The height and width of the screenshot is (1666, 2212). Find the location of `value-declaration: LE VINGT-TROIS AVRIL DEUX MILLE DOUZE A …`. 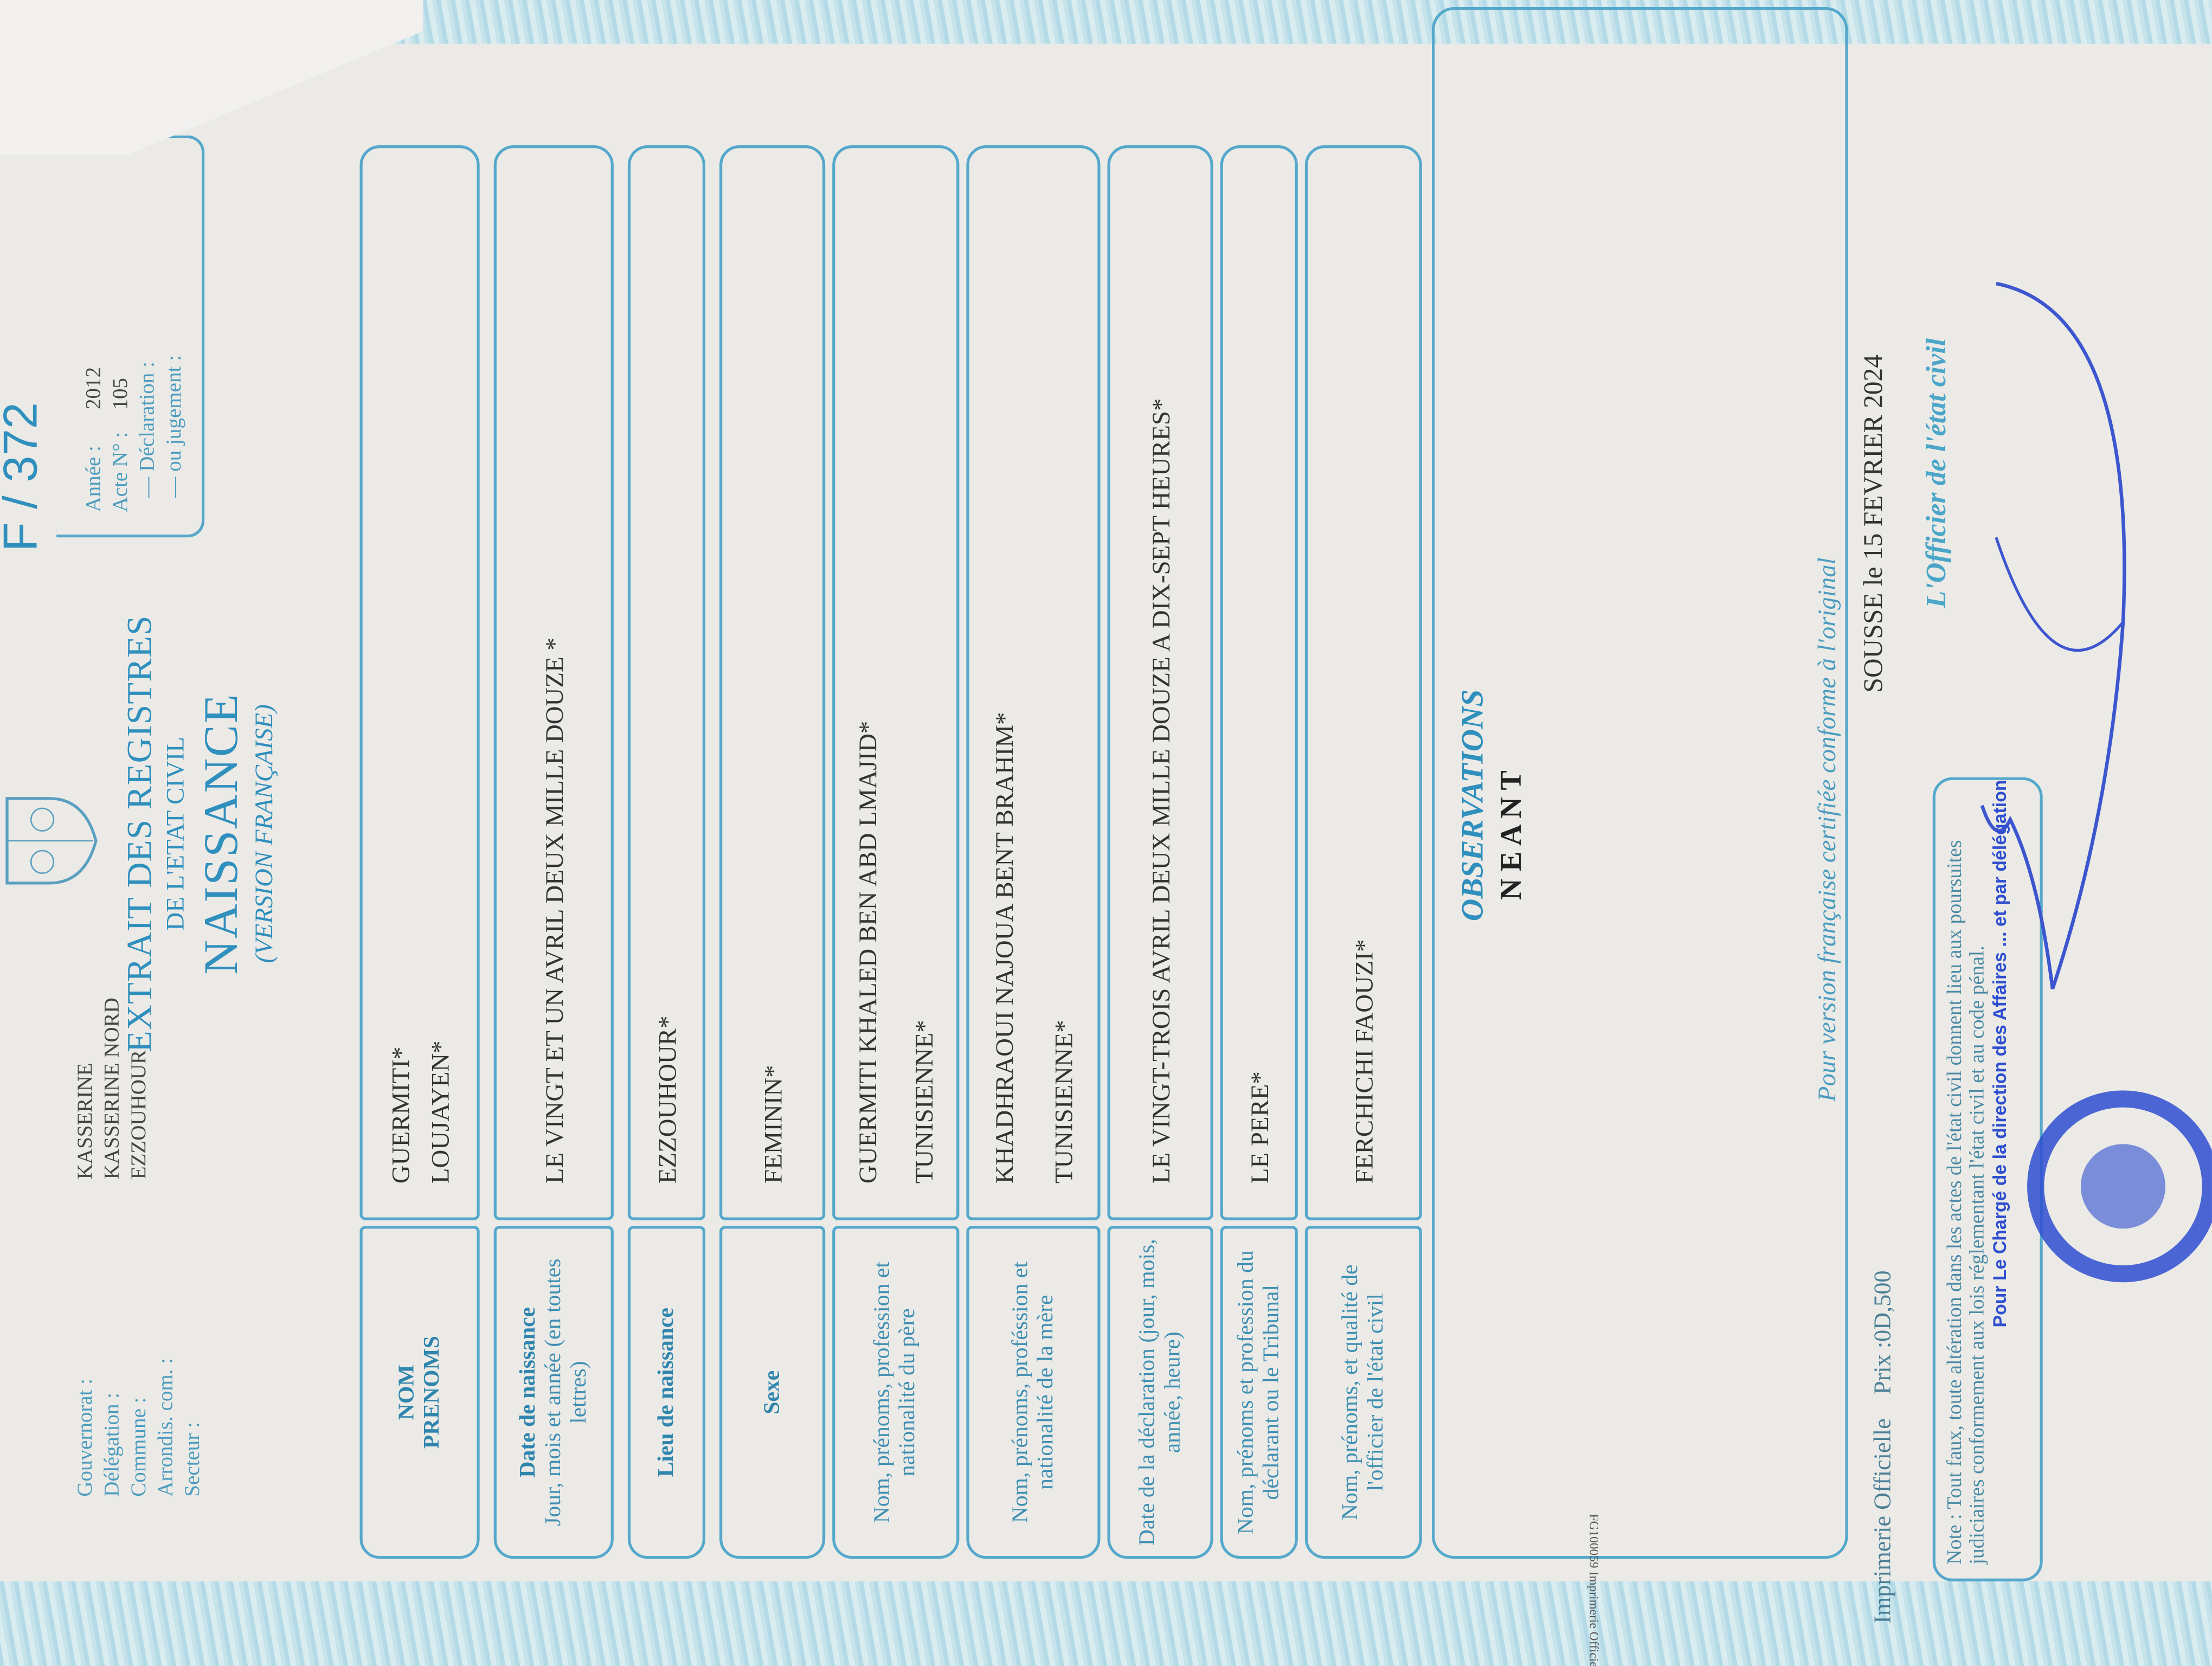

value-declaration: LE VINGT-TROIS AVRIL DEUX MILLE DOUZE A … is located at coordinates (1160, 791).